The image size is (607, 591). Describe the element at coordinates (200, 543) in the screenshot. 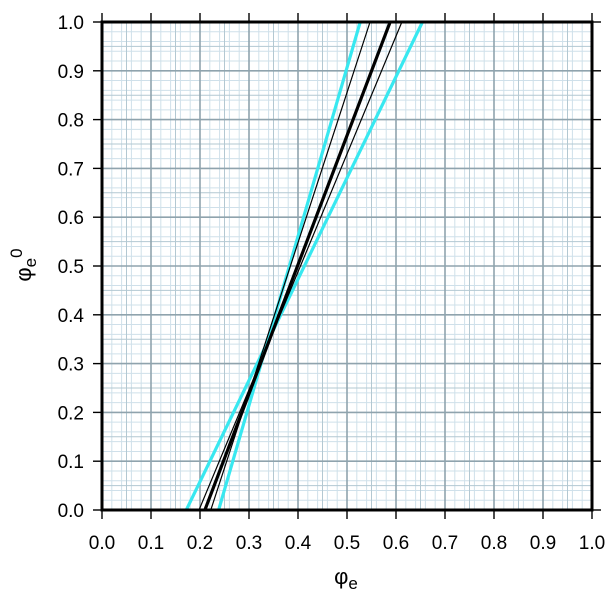

I see `x-tick-label: 0.2` at that location.